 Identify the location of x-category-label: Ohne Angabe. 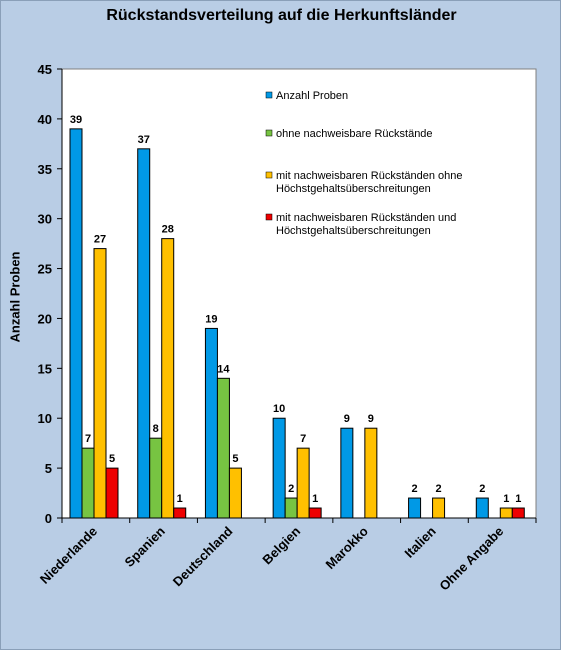
(471, 559).